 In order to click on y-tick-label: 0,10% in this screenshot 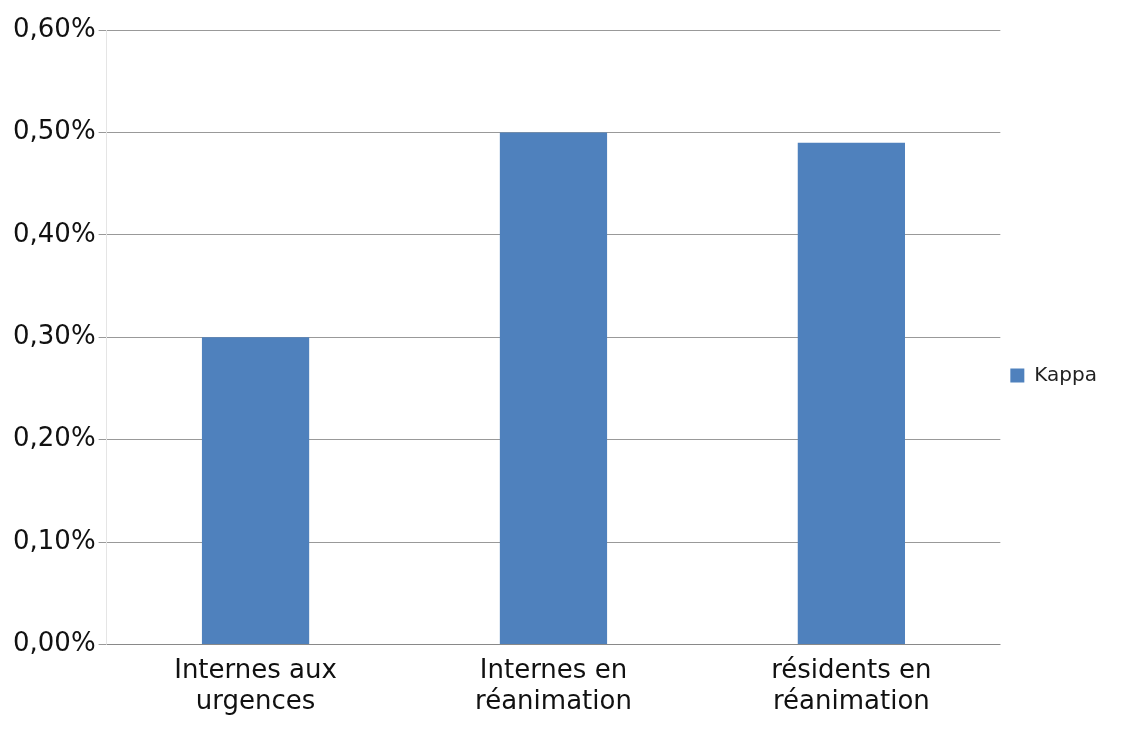, I will do `click(54, 539)`.